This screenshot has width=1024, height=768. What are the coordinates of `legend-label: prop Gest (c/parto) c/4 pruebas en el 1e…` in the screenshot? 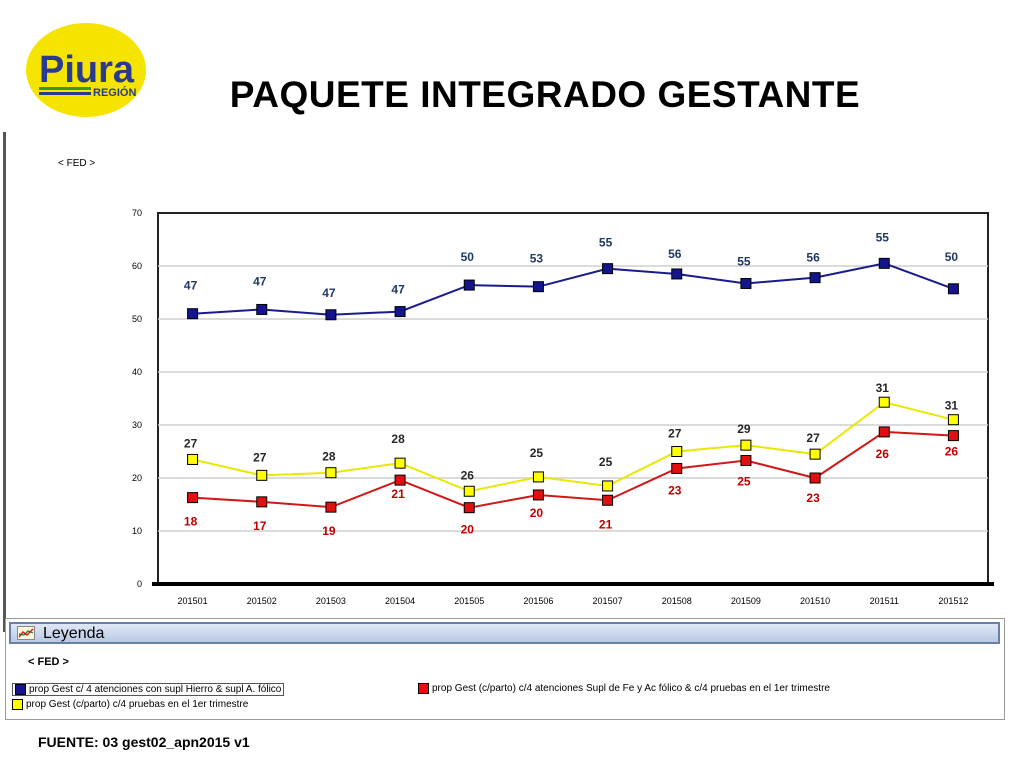 It's located at (137, 705).